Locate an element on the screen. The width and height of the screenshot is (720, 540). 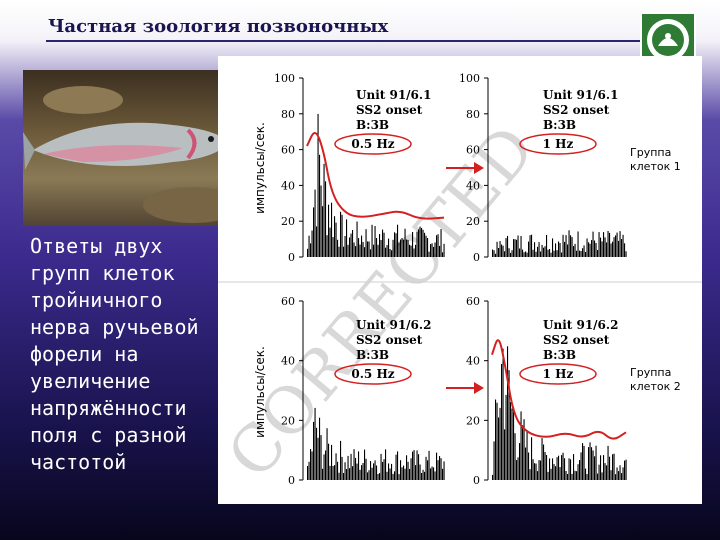
group-label-line-2: клеток 2 is located at coordinates (655, 386).